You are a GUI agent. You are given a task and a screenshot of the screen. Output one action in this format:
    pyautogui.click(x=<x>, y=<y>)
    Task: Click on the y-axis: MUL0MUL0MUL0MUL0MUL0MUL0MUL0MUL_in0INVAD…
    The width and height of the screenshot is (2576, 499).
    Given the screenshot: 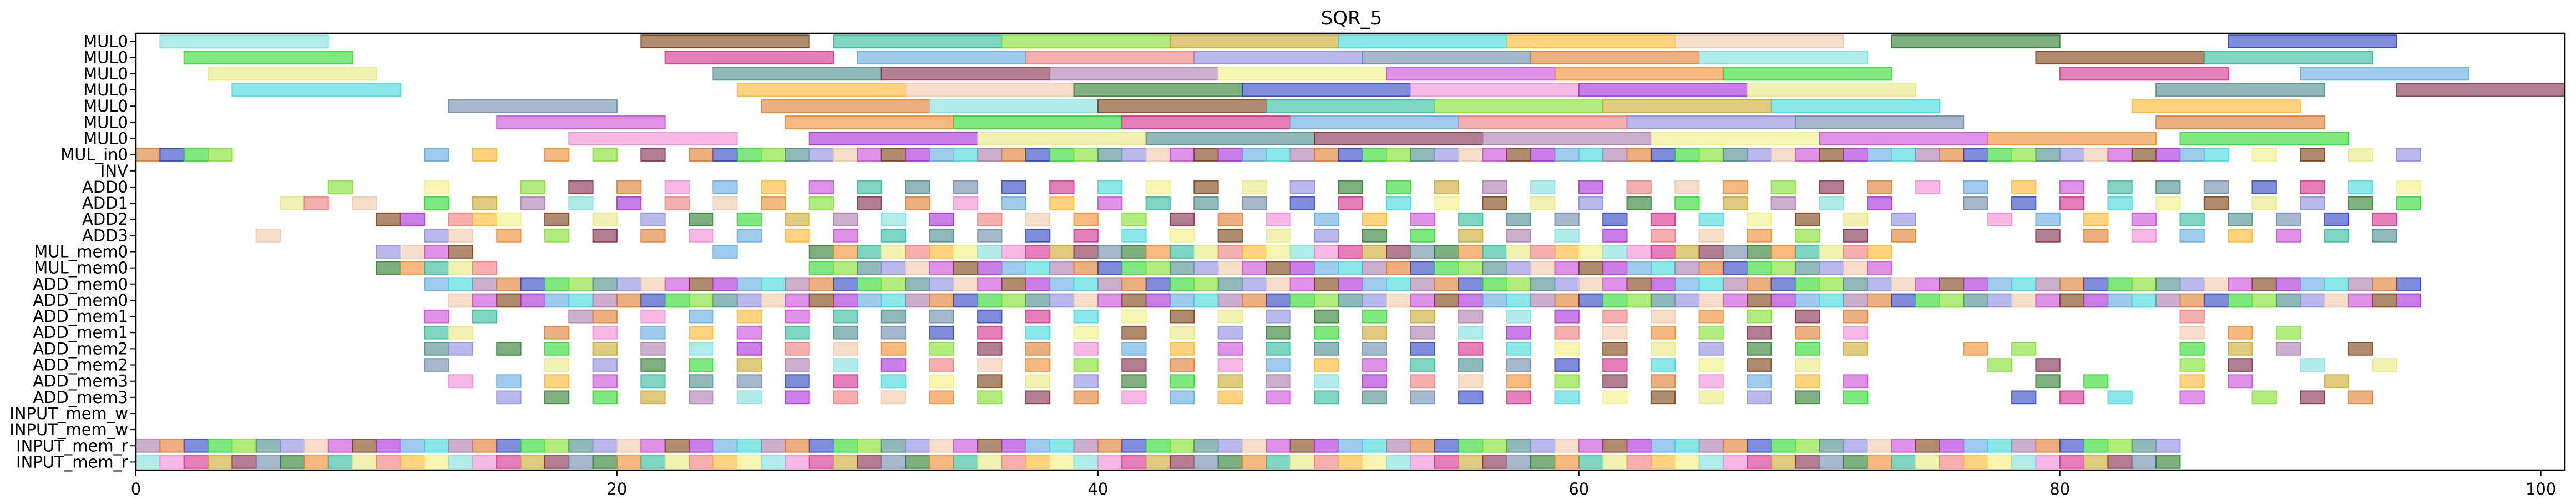 What is the action you would take?
    pyautogui.click(x=72, y=251)
    